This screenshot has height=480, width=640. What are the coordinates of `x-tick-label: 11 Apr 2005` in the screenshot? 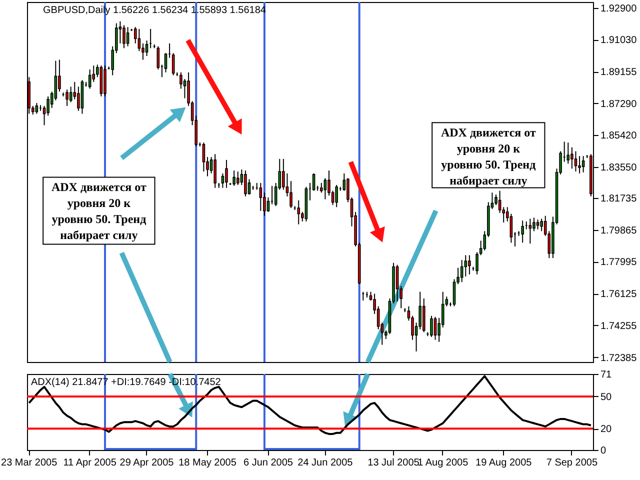 It's located at (90, 463).